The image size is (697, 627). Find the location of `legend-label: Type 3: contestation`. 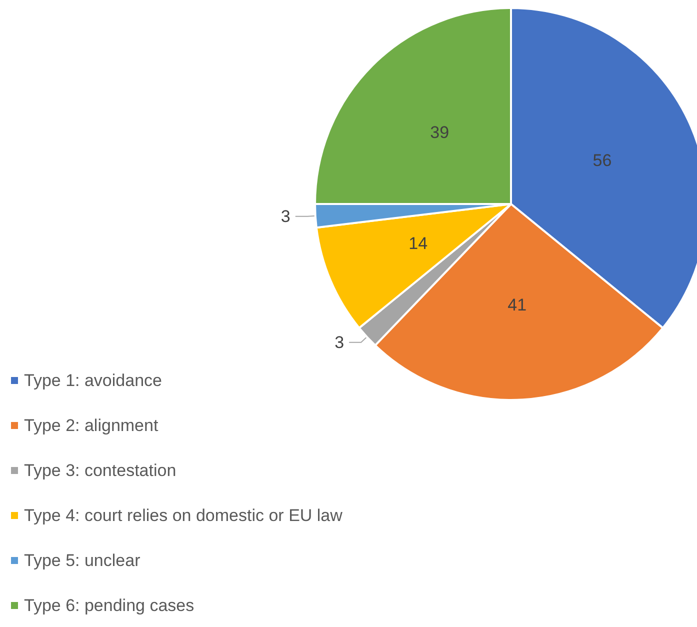

legend-label: Type 3: contestation is located at coordinates (100, 470).